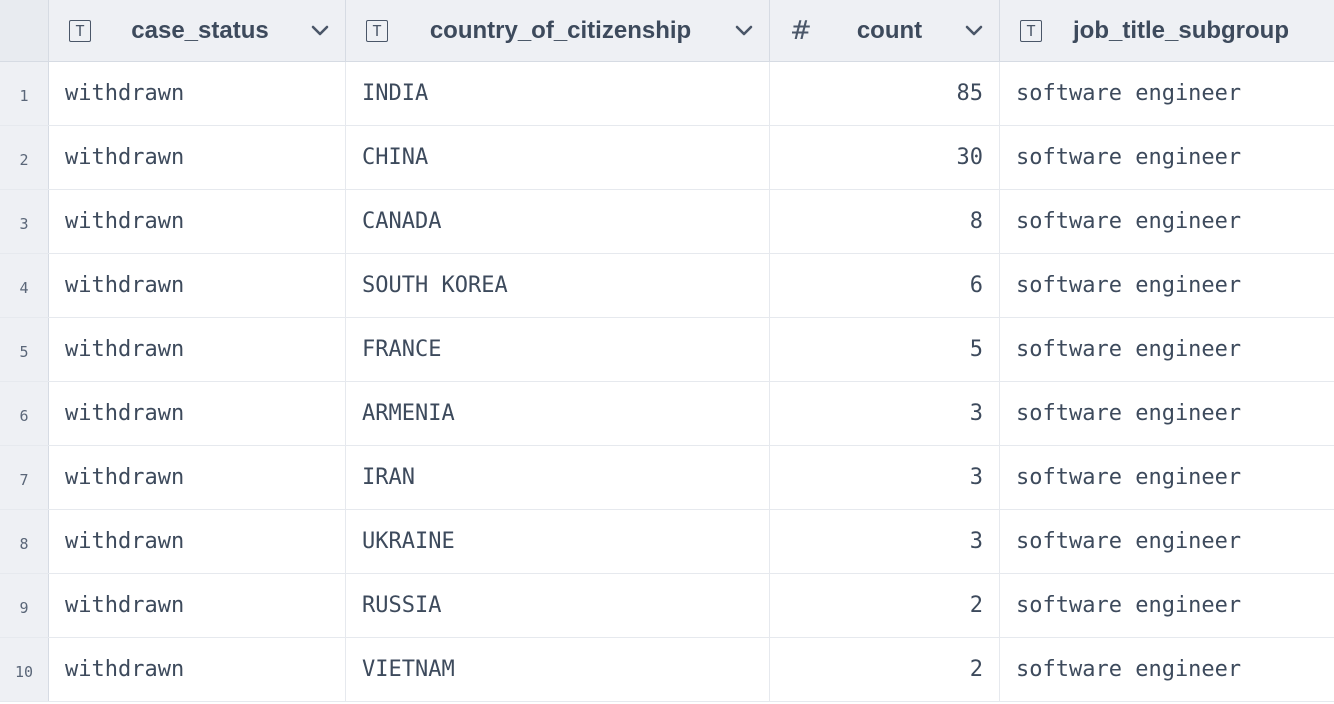 The image size is (1334, 704). Describe the element at coordinates (558, 669) in the screenshot. I see `cell-country: VIETNAM` at that location.